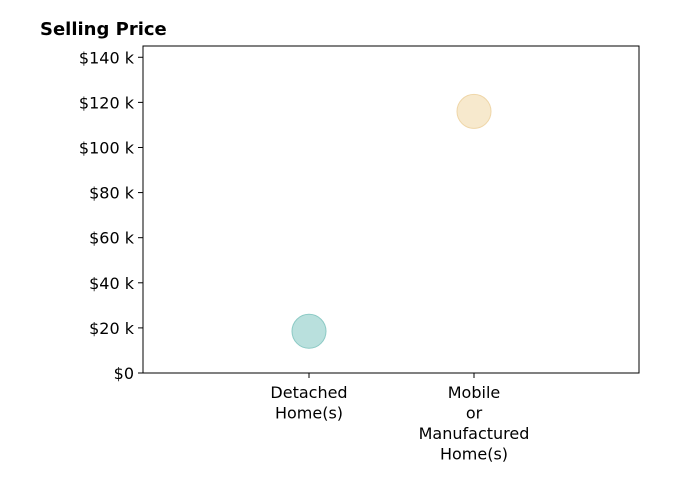 Image resolution: width=679 pixels, height=503 pixels. I want to click on chart-title: Selling Price, so click(103, 29).